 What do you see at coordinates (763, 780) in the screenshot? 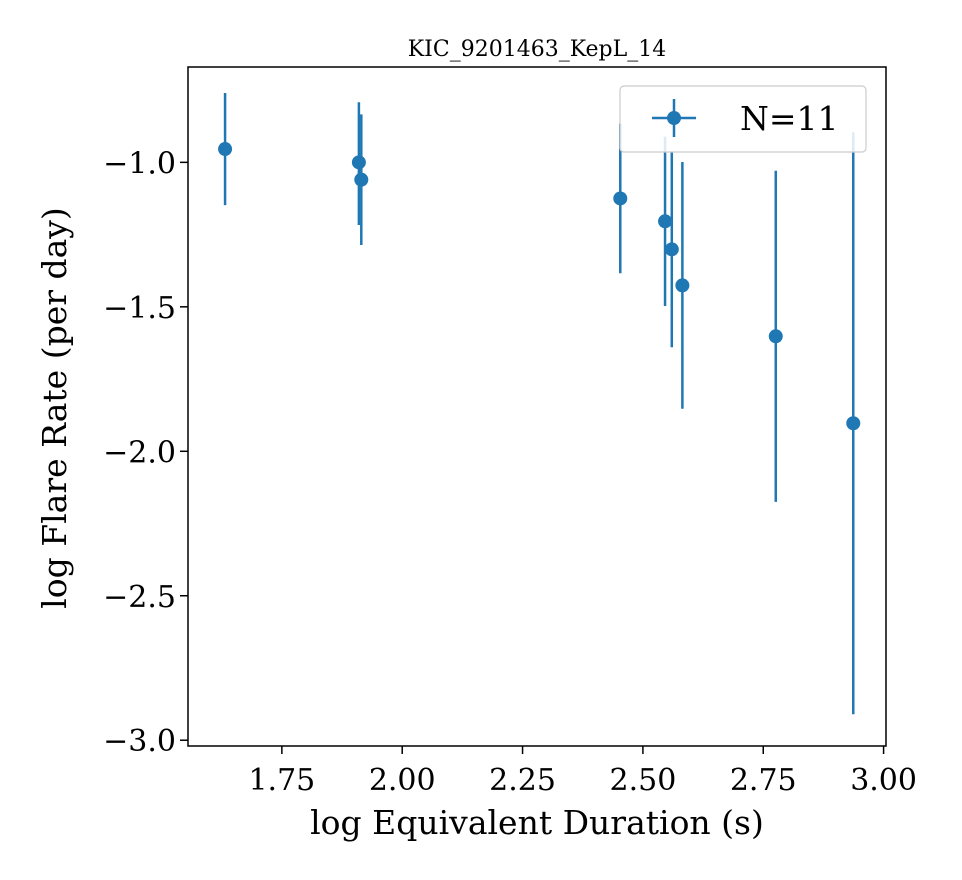
I see `x-tick-label: 2.75` at bounding box center [763, 780].